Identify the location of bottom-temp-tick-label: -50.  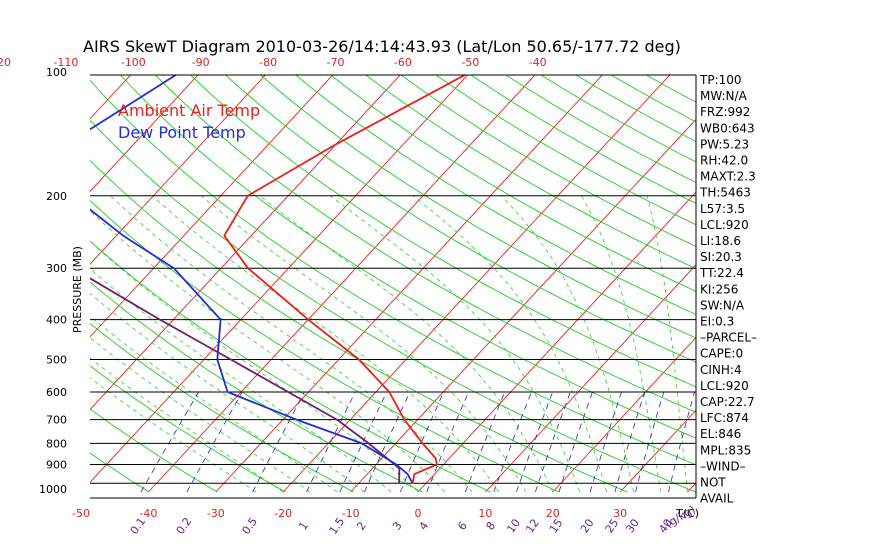
(81, 513).